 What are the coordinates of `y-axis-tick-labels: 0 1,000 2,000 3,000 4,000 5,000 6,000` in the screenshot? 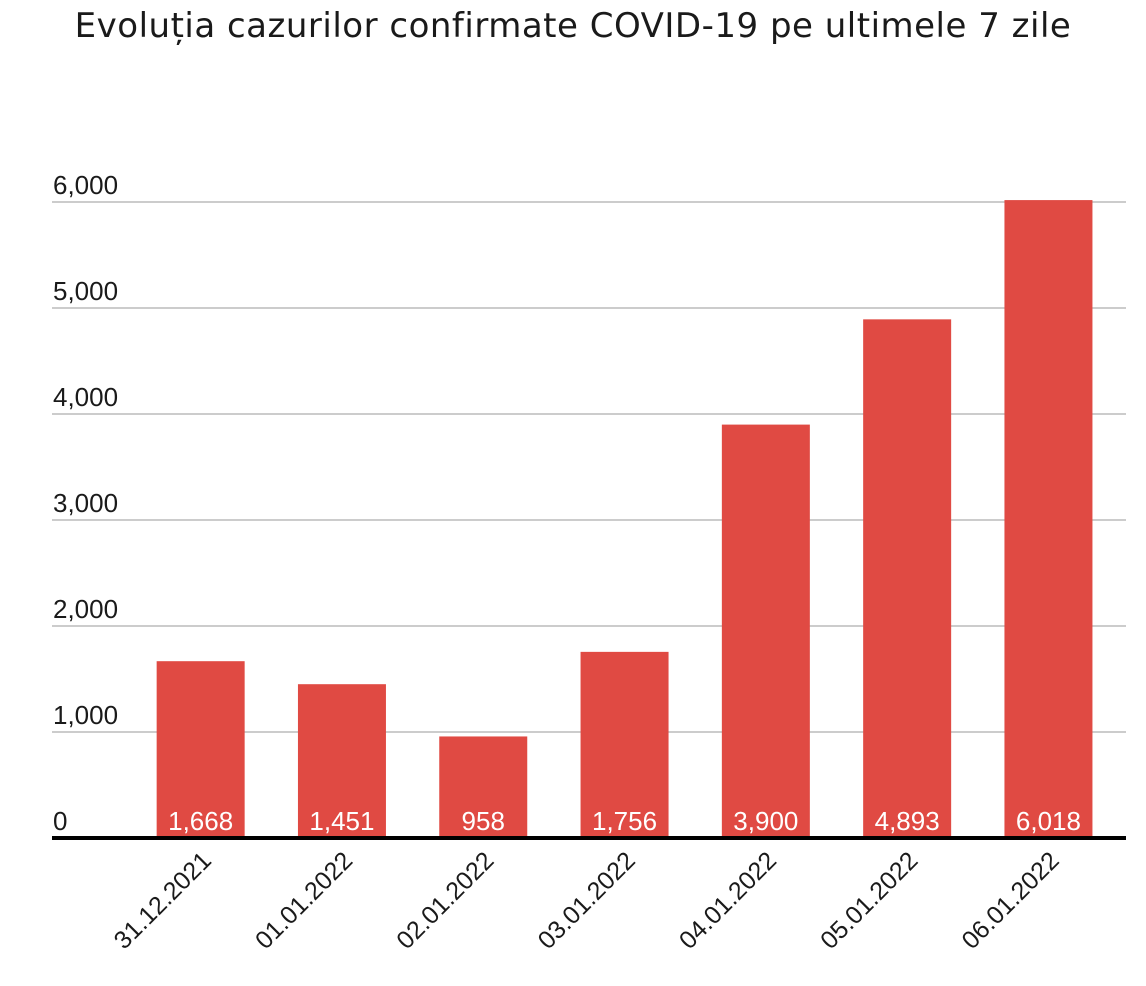 It's located at (85, 503).